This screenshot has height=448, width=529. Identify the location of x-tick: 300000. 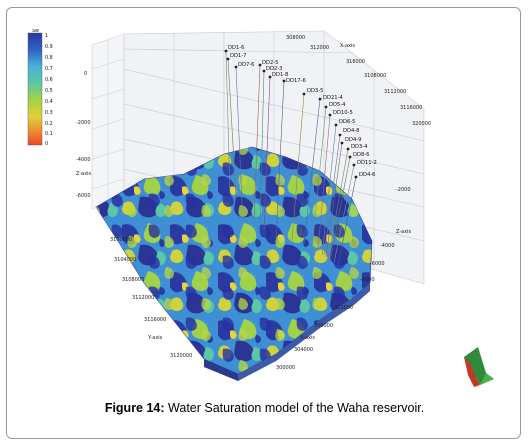
(285, 368).